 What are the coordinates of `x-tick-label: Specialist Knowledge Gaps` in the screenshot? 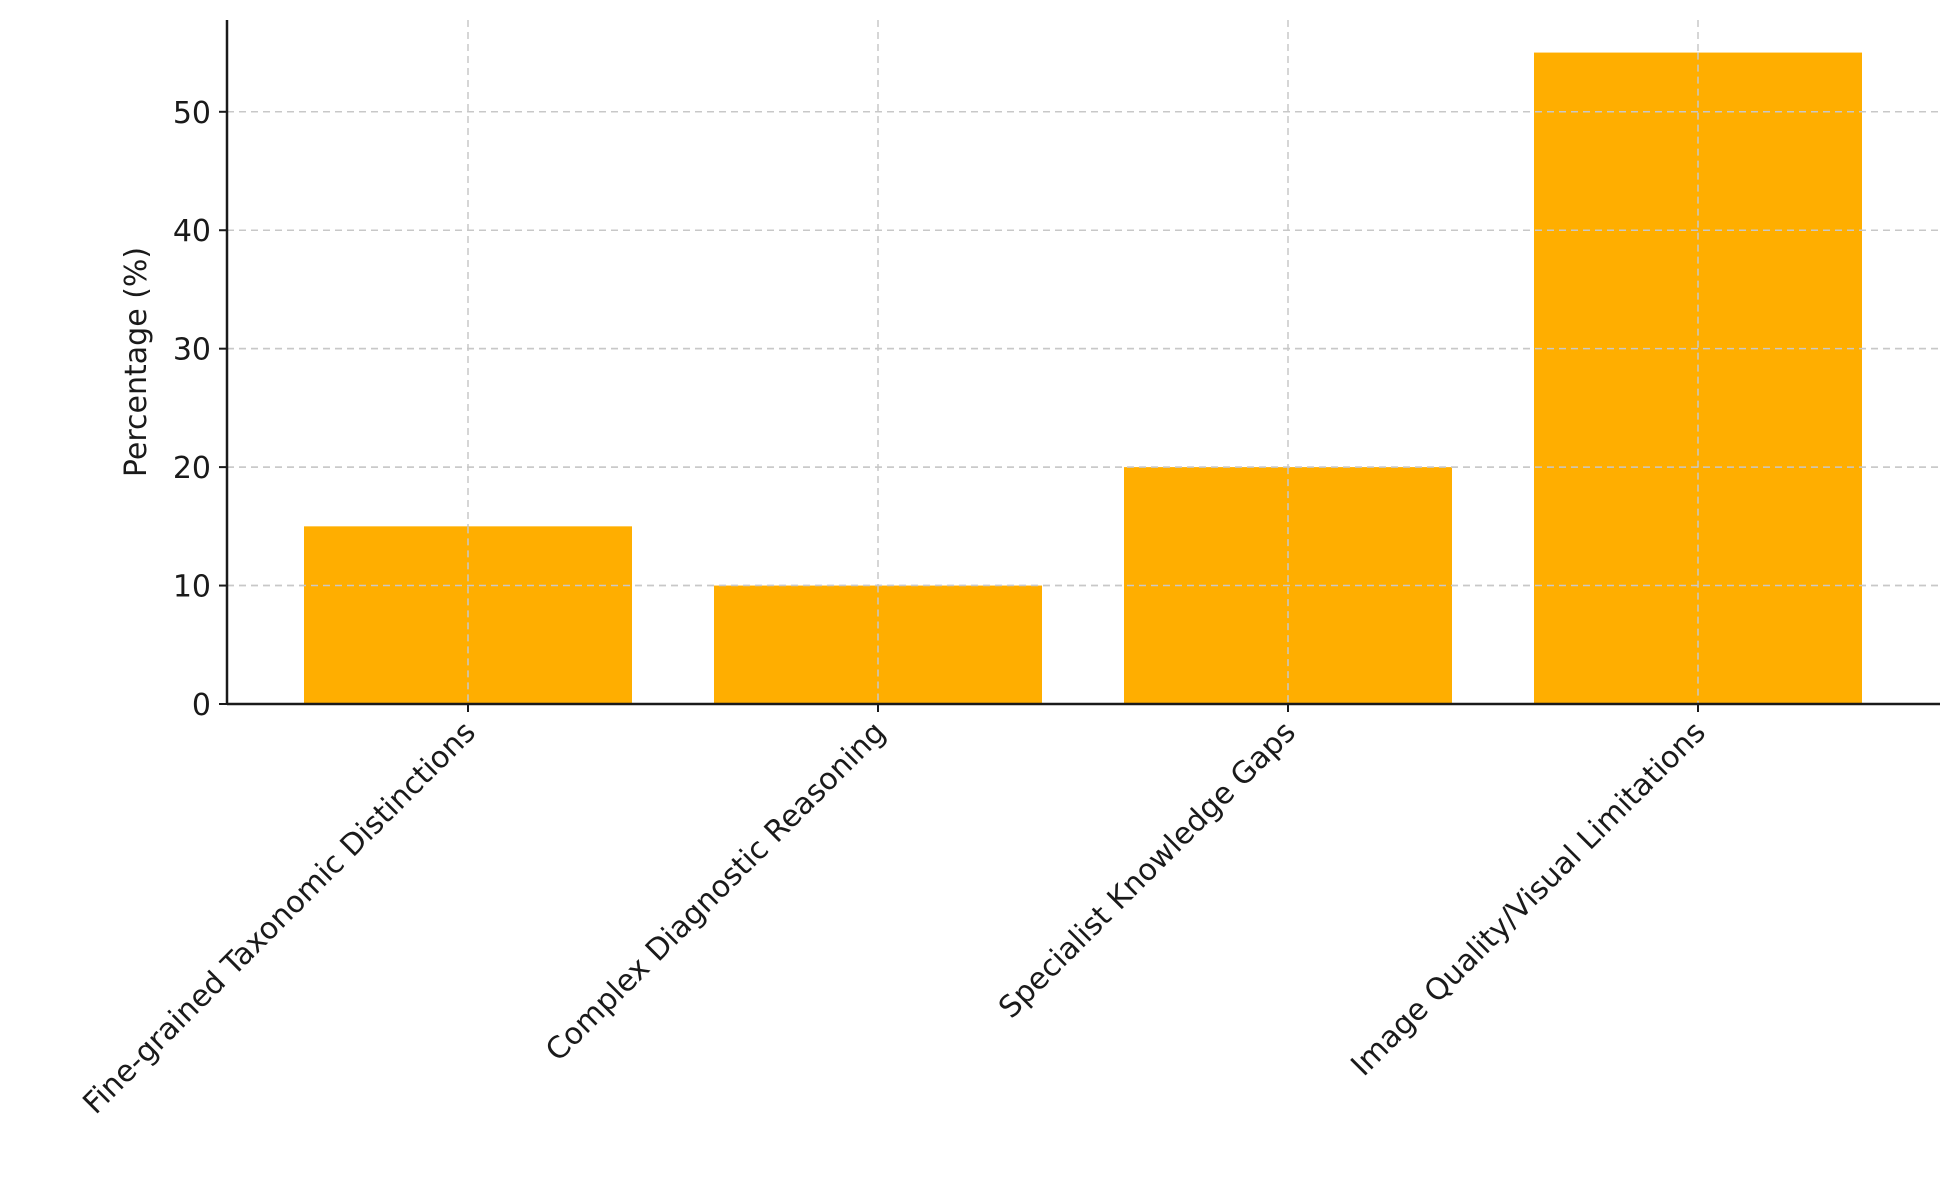 It's located at (1147, 870).